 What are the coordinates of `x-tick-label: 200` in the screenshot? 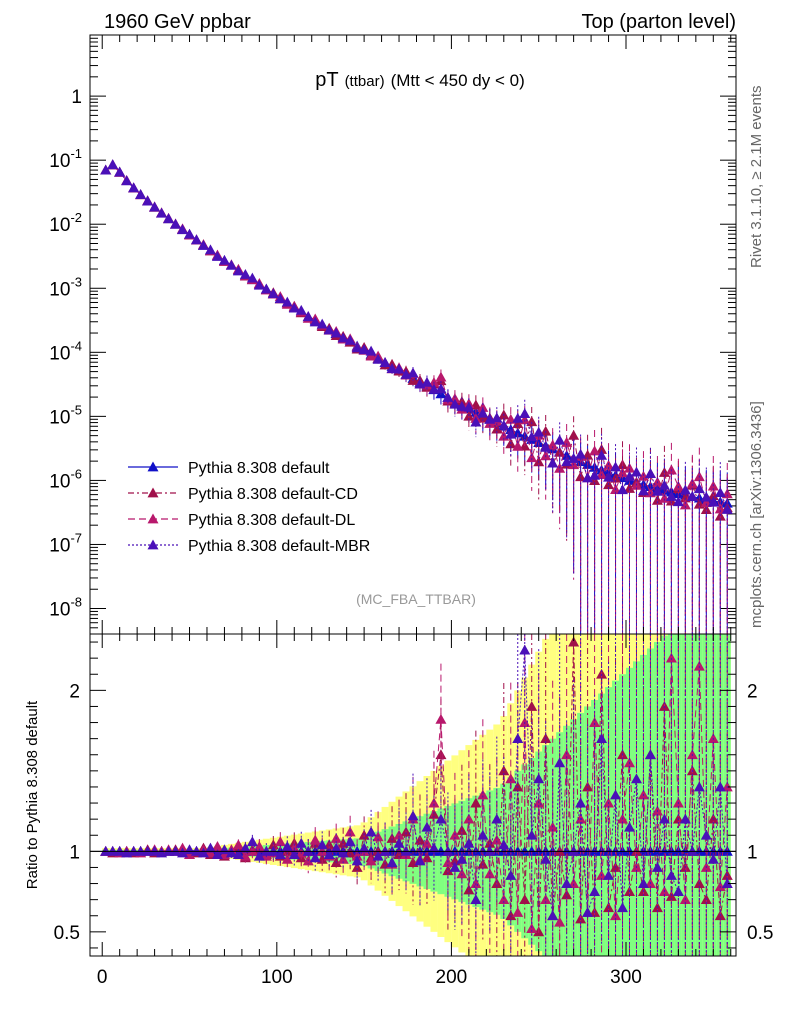 It's located at (452, 977).